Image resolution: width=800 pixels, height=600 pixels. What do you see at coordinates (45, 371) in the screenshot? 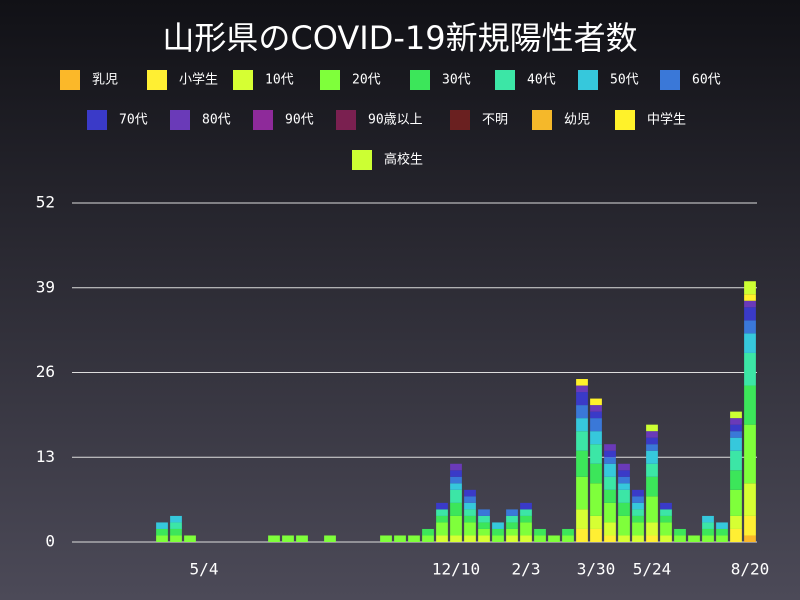
I see `y-tick-label: 26` at bounding box center [45, 371].